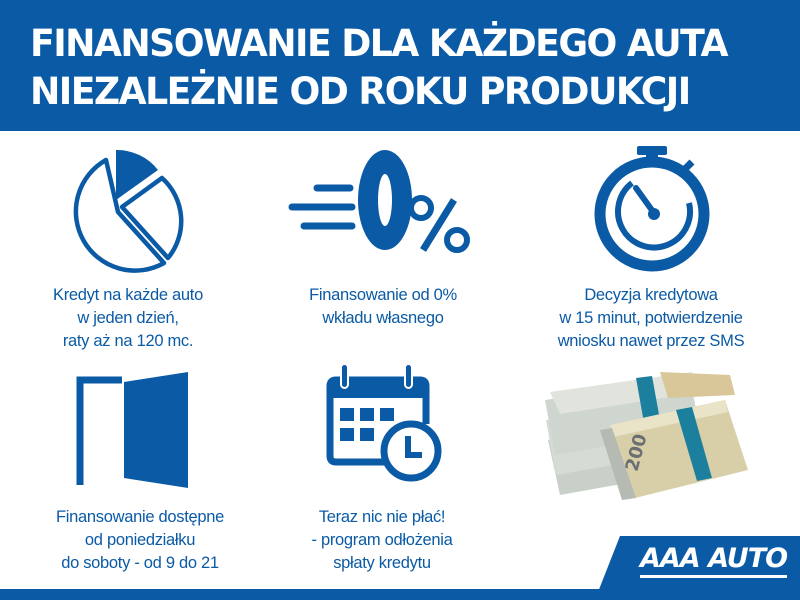 The width and height of the screenshot is (800, 600). What do you see at coordinates (383, 295) in the screenshot?
I see `caption-line: Finansowanie od 0%` at bounding box center [383, 295].